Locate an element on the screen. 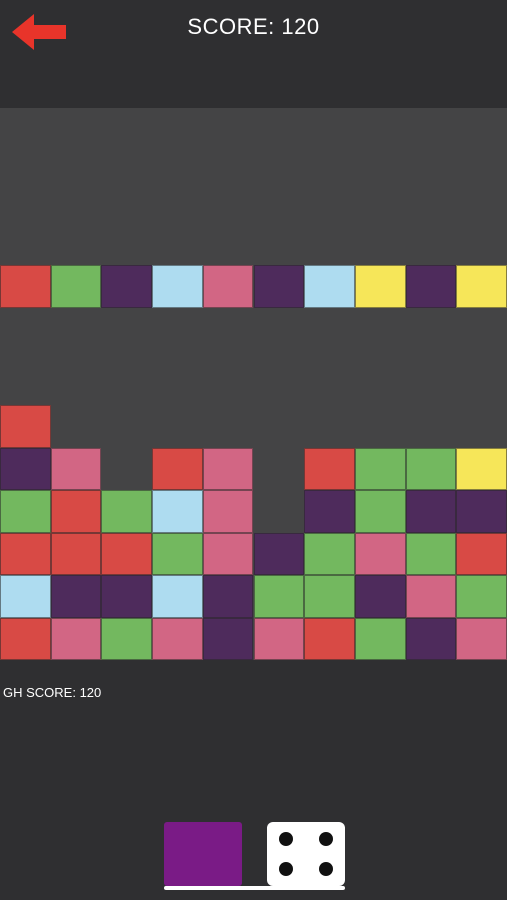  next-block-preview is located at coordinates (203, 854).